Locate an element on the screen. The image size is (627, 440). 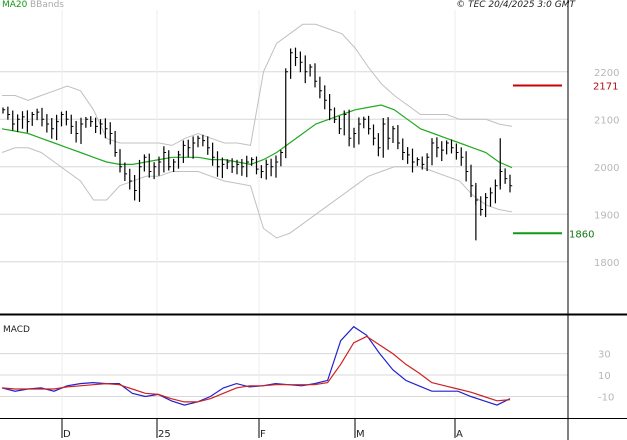
macd-tick-label: 30 is located at coordinates (604, 355).